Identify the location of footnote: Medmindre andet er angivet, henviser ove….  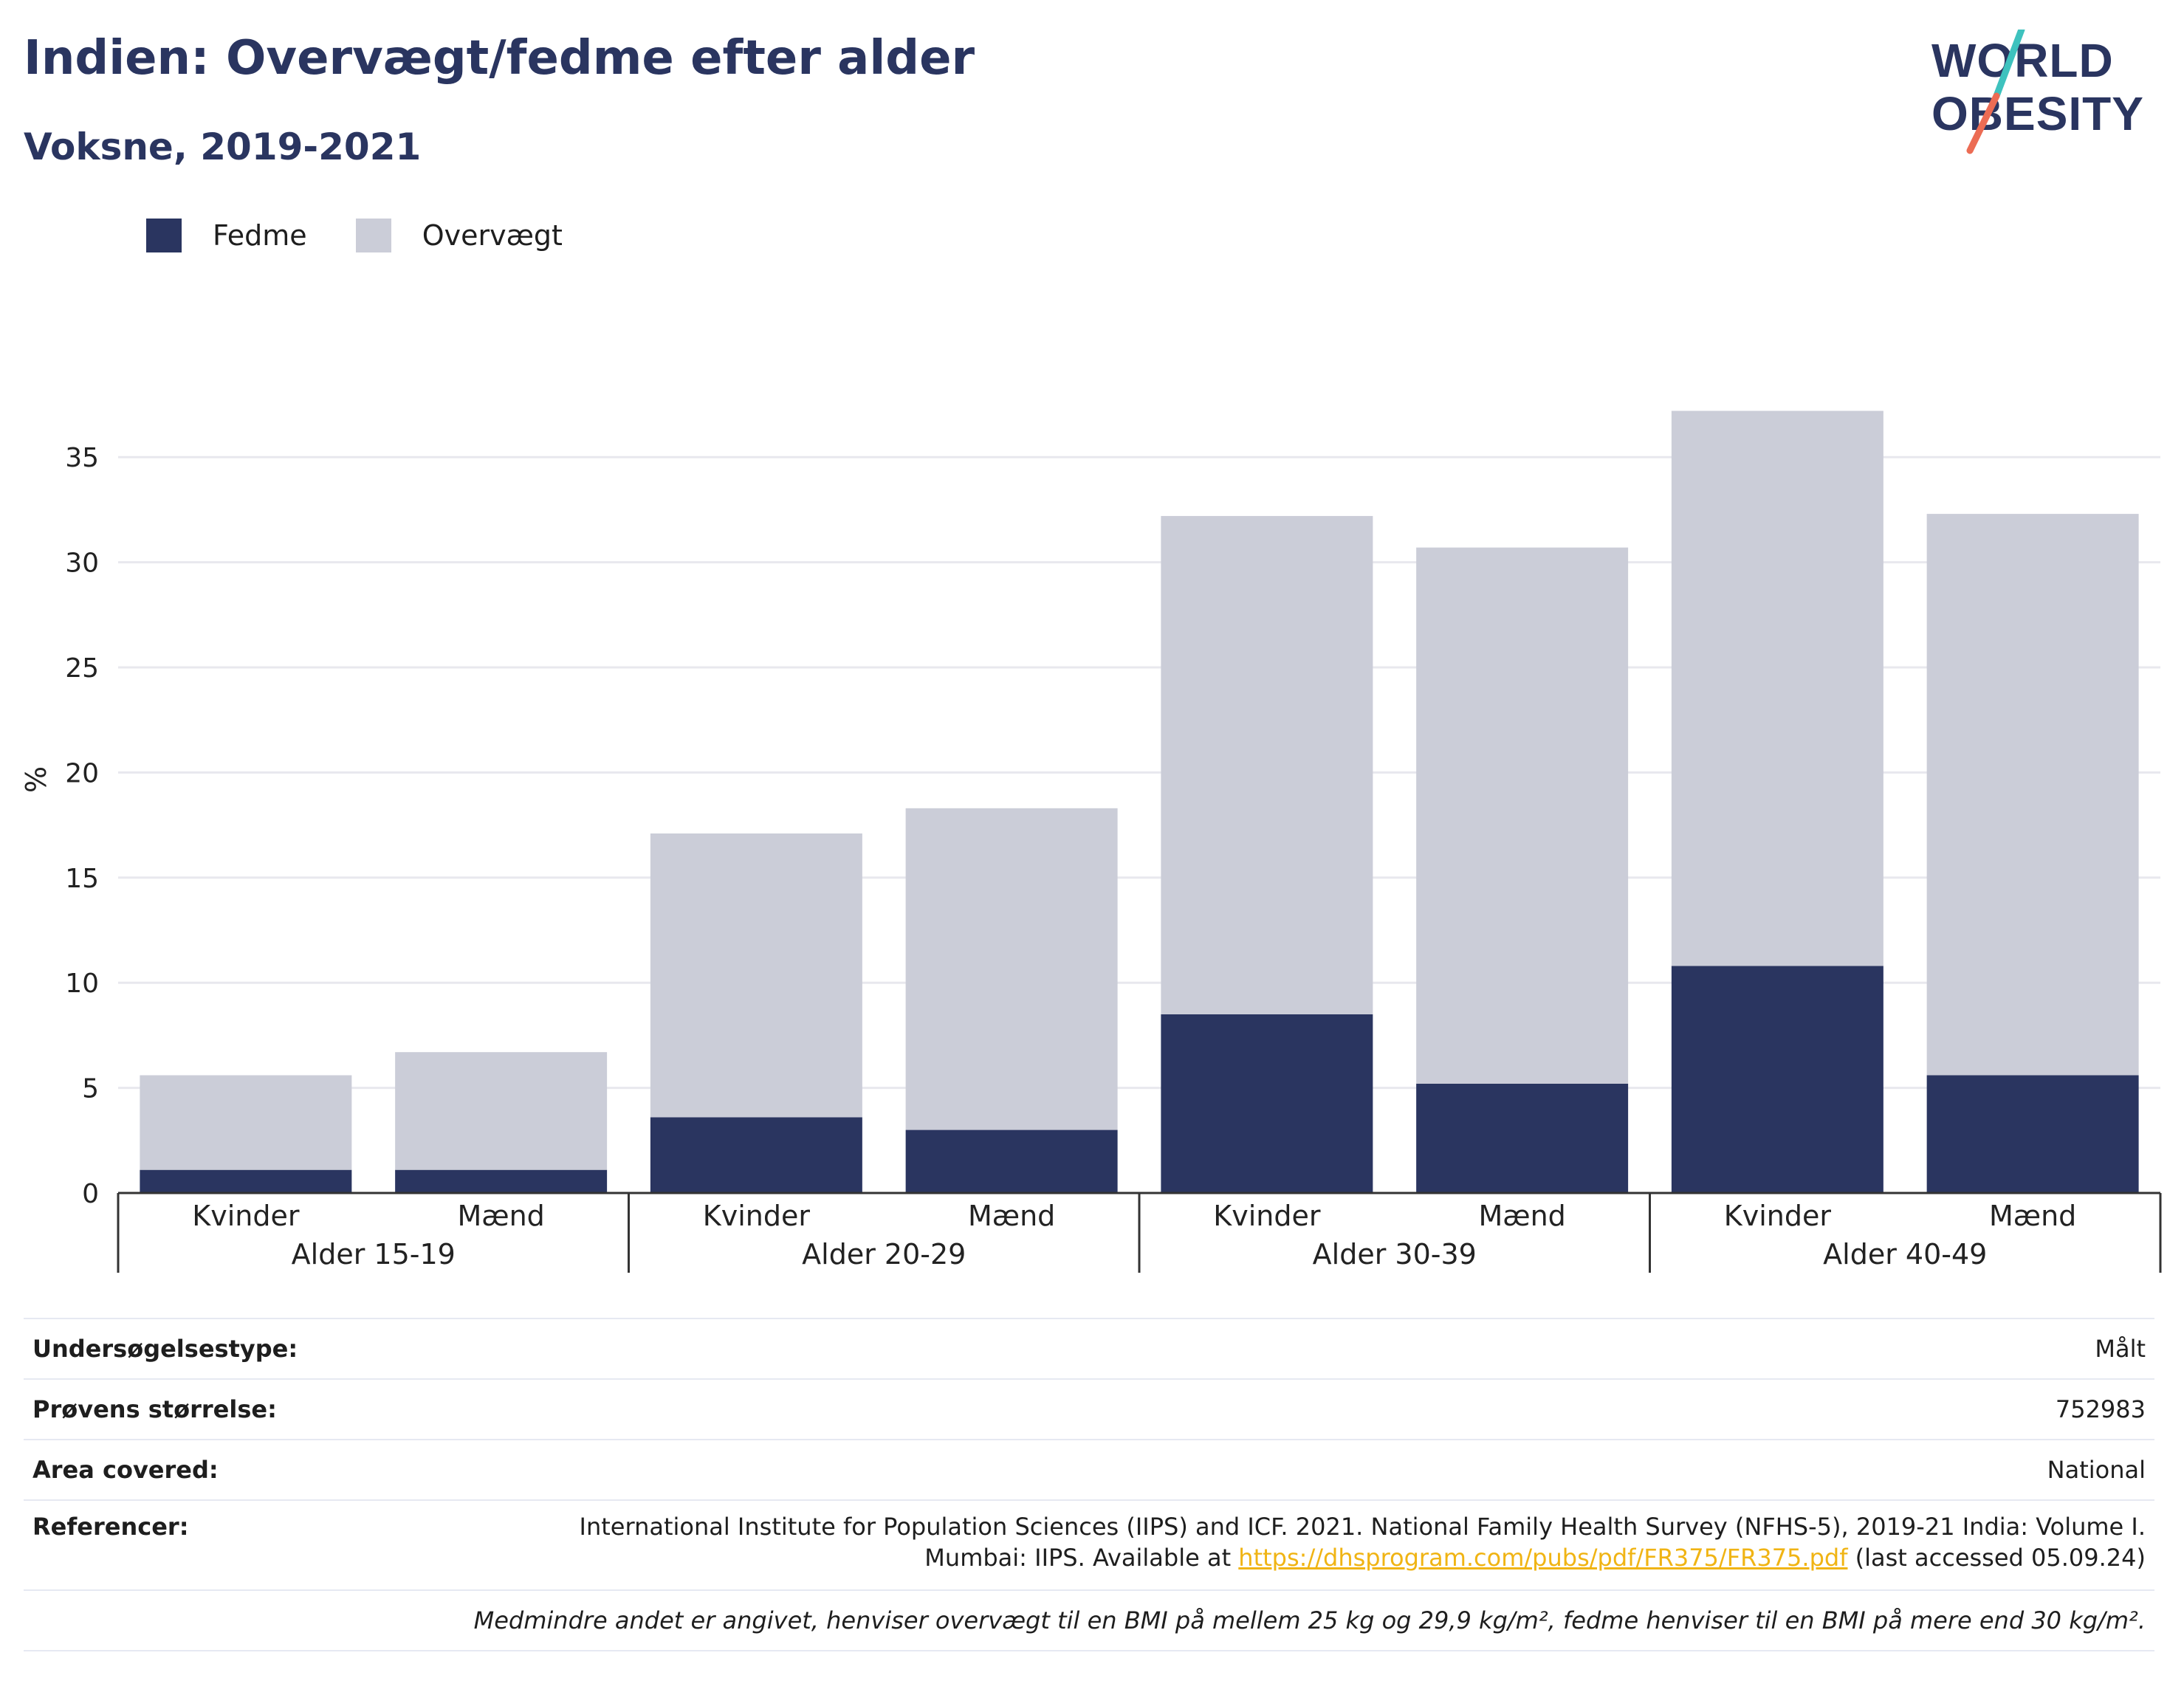
(1310, 1620).